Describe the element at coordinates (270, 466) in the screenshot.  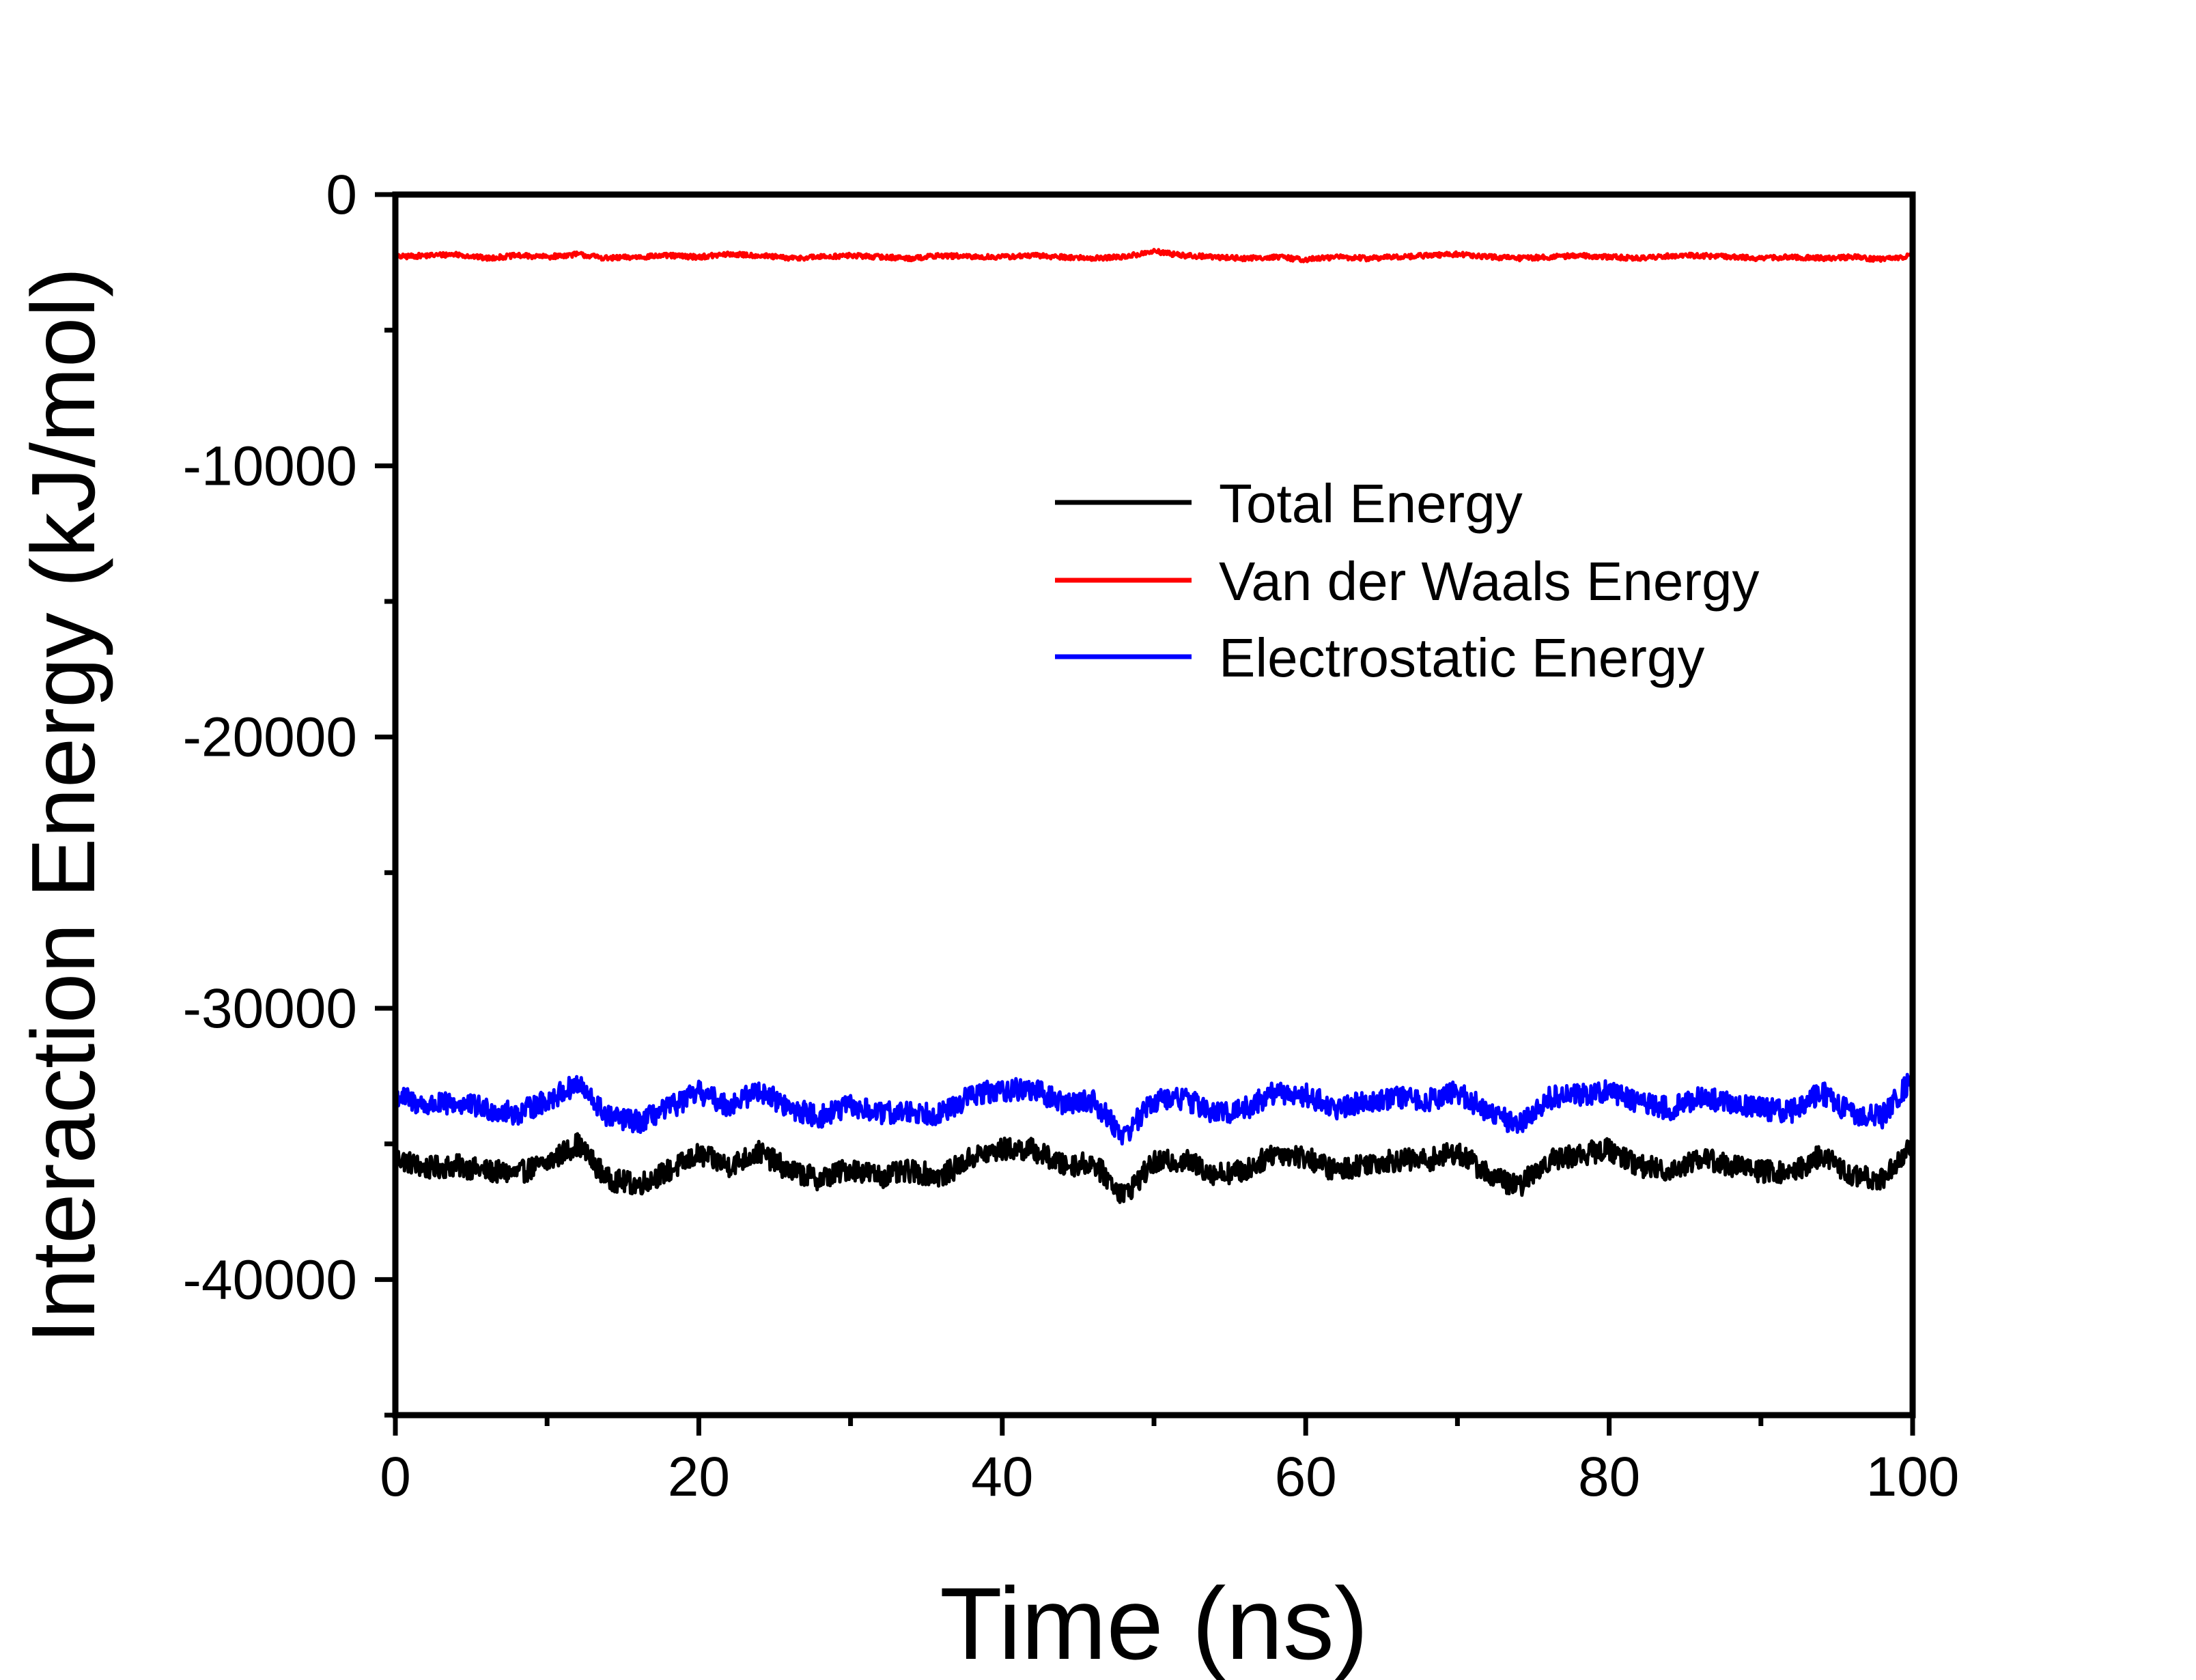
I see `y-tick-label: -10000` at that location.